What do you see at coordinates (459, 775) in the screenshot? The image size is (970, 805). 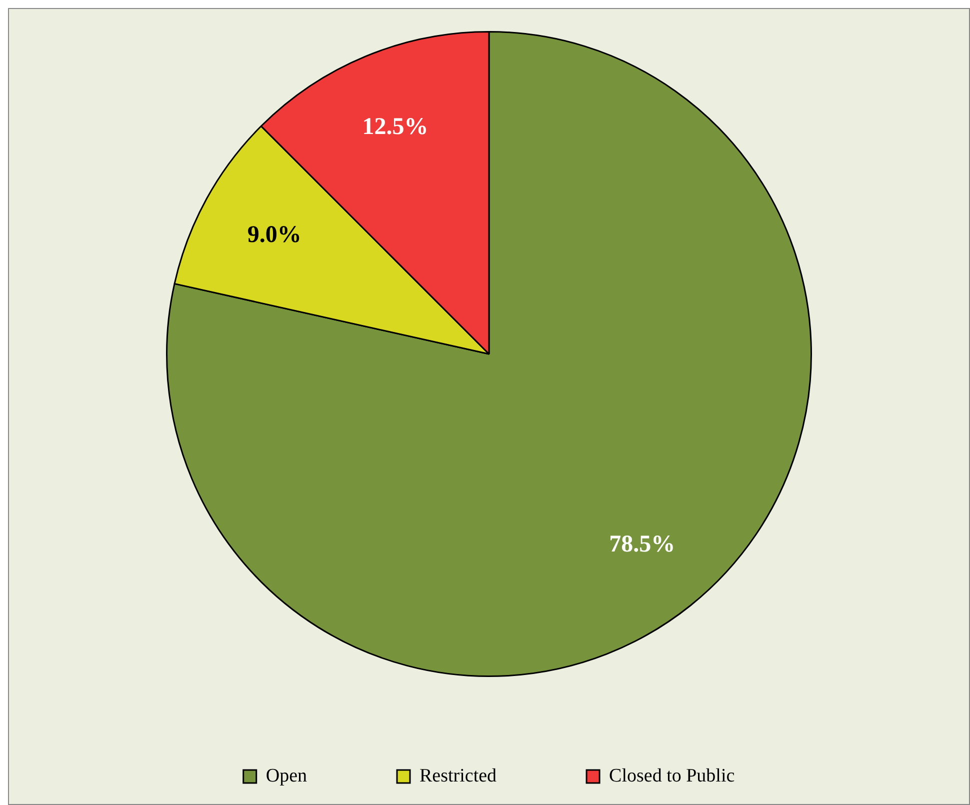 I see `legend-label: Restricted` at bounding box center [459, 775].